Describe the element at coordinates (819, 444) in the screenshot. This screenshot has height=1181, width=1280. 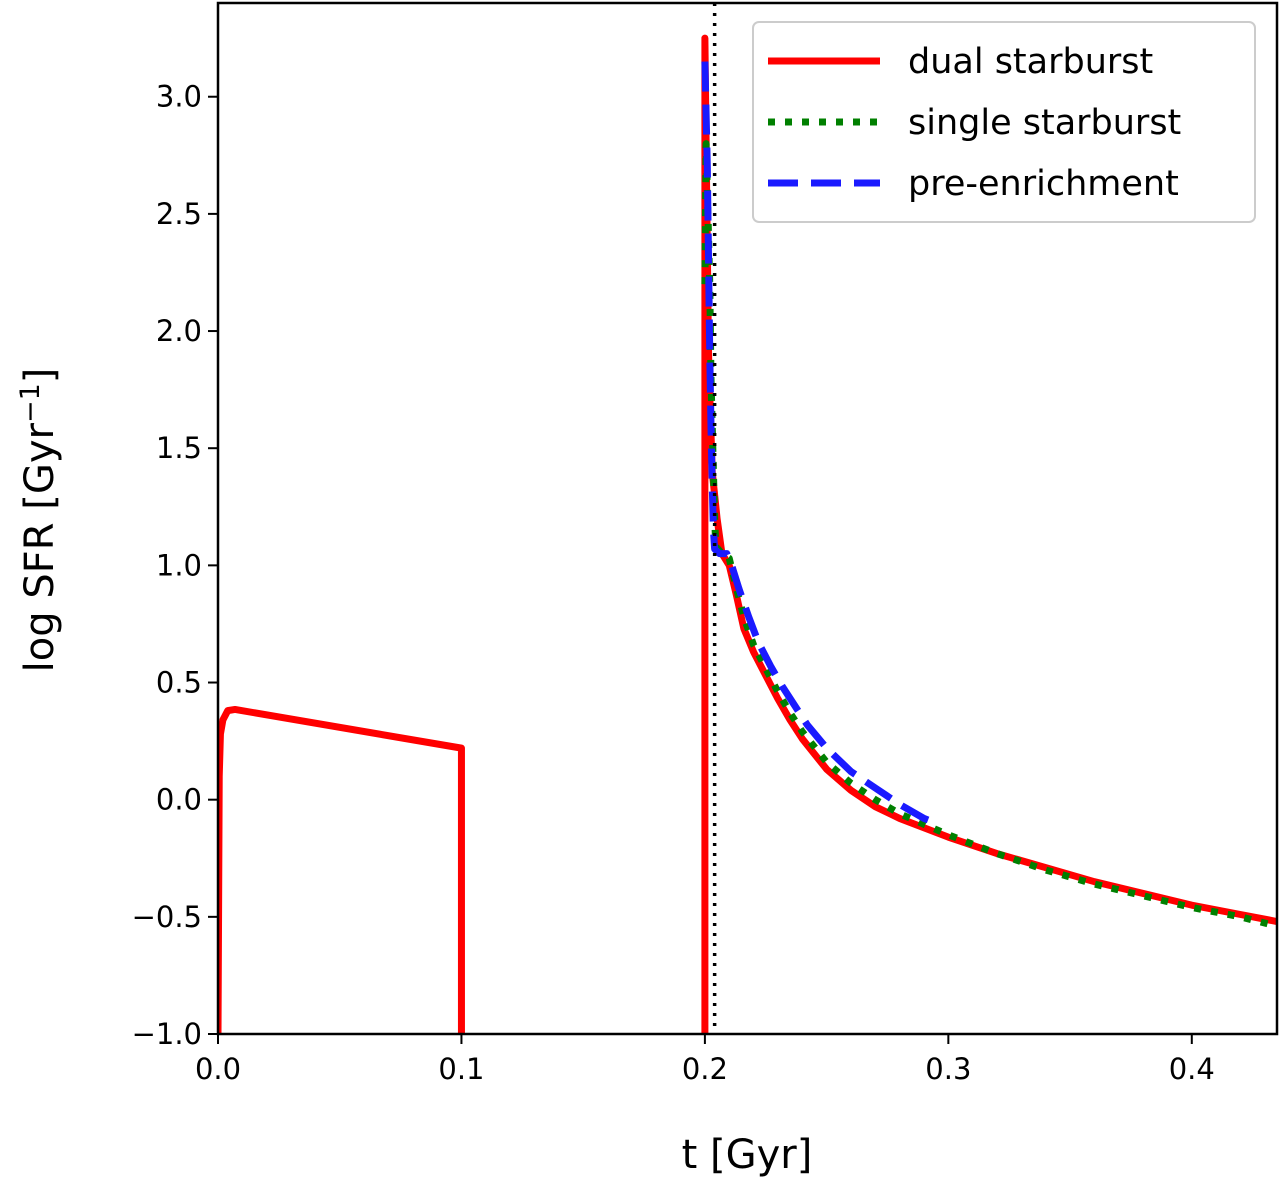
I see `series-line-pre-enrichment` at that location.